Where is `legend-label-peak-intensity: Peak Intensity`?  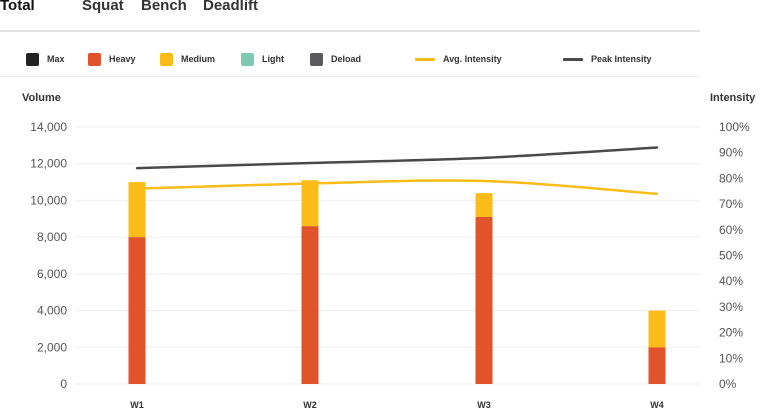 legend-label-peak-intensity: Peak Intensity is located at coordinates (621, 59).